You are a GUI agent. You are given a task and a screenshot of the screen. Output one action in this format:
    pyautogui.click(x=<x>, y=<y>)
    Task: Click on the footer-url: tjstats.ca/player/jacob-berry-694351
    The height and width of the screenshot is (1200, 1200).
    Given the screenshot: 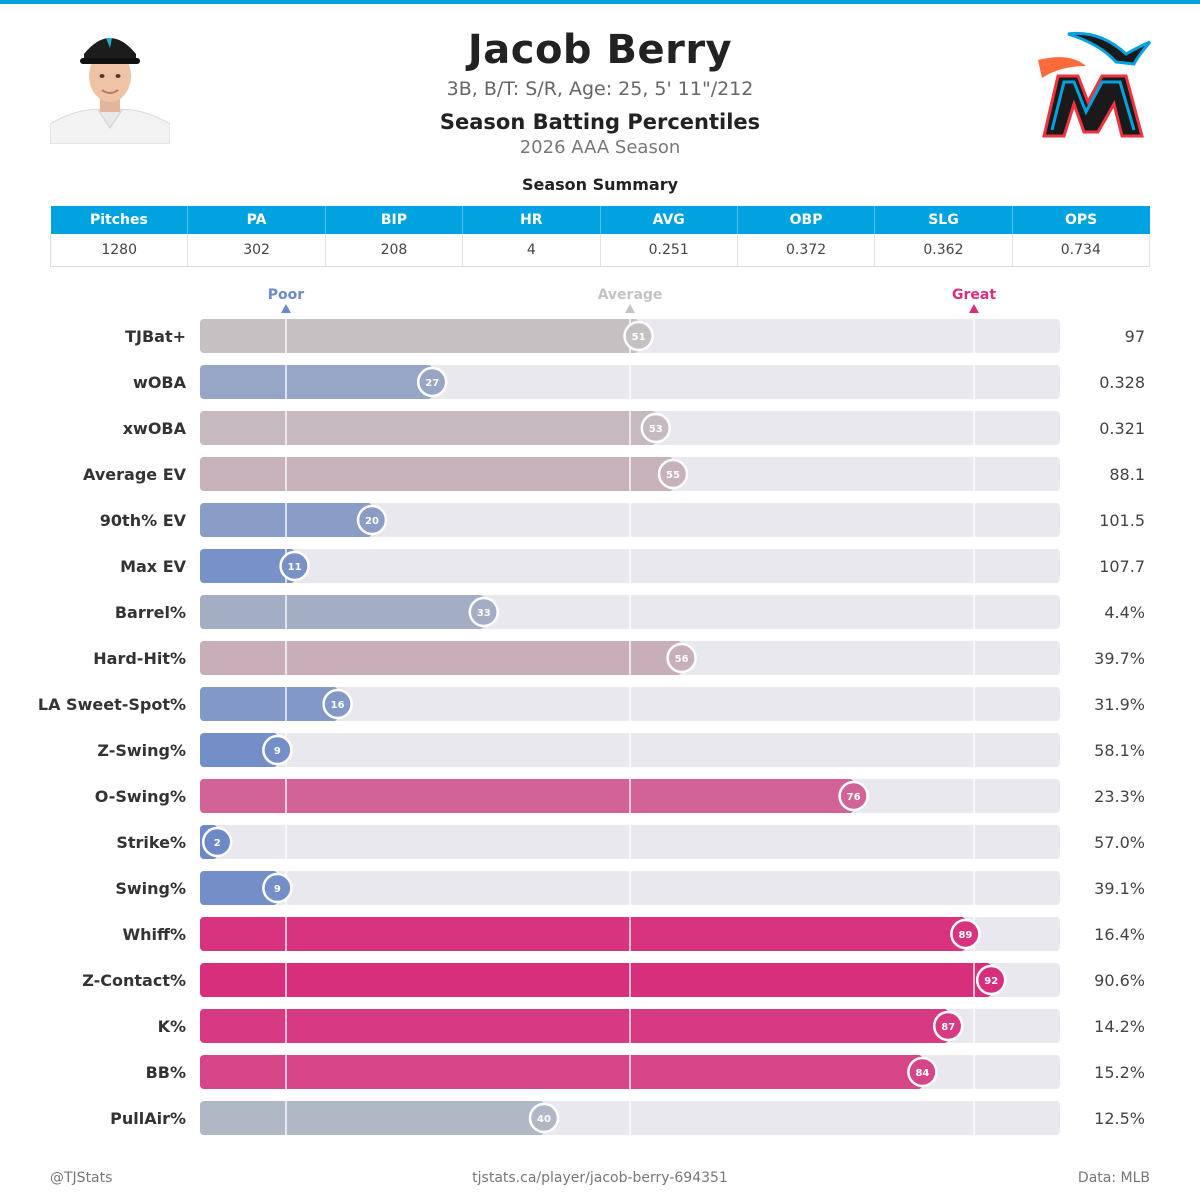 What is the action you would take?
    pyautogui.click(x=600, y=1178)
    